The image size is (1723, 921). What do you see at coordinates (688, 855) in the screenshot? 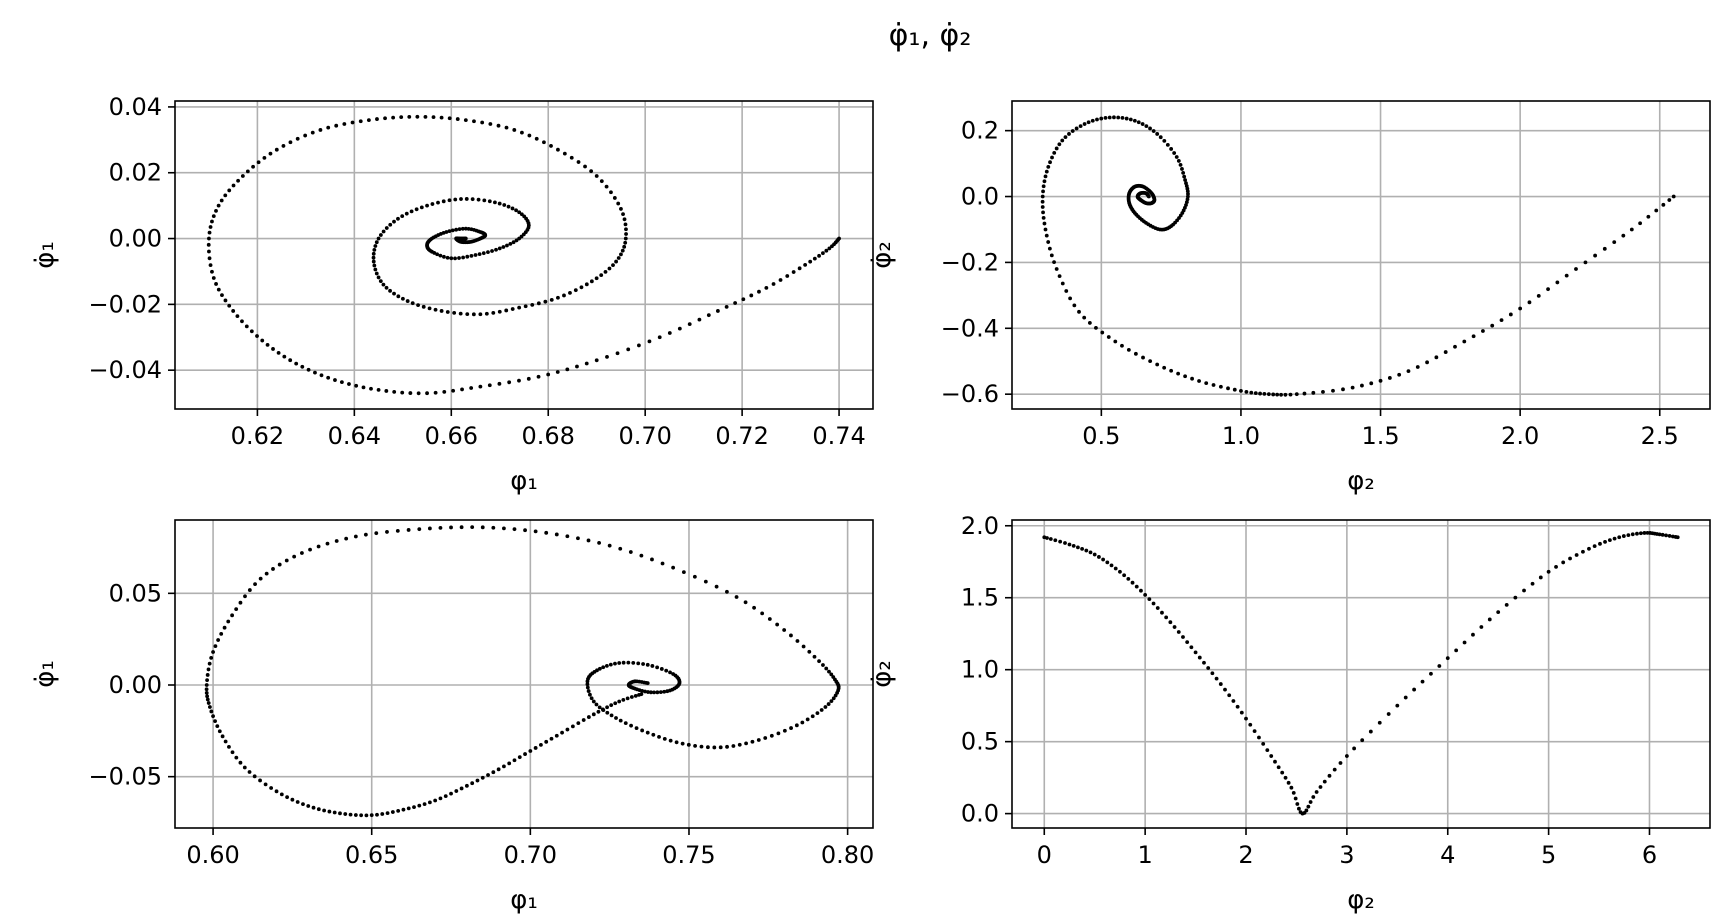
I see `x-tick-label: 0.75` at bounding box center [688, 855].